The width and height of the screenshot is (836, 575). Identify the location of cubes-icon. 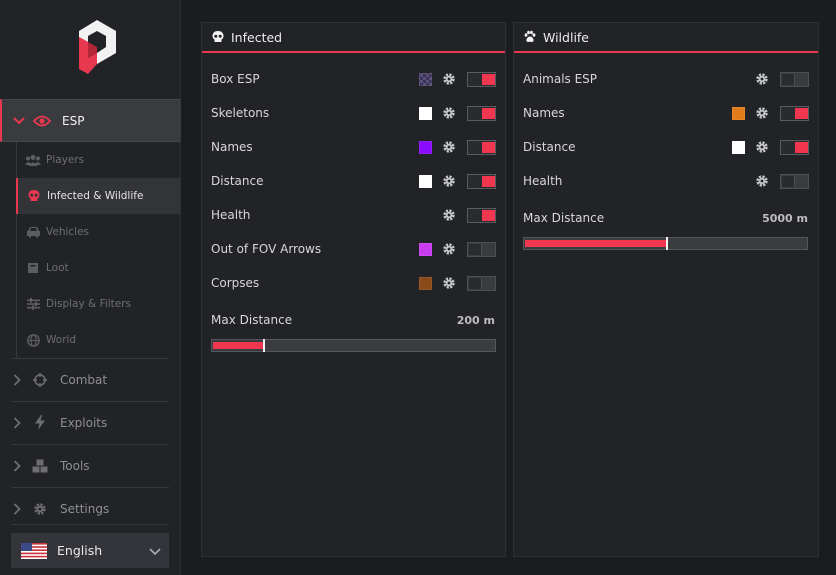
(40, 466).